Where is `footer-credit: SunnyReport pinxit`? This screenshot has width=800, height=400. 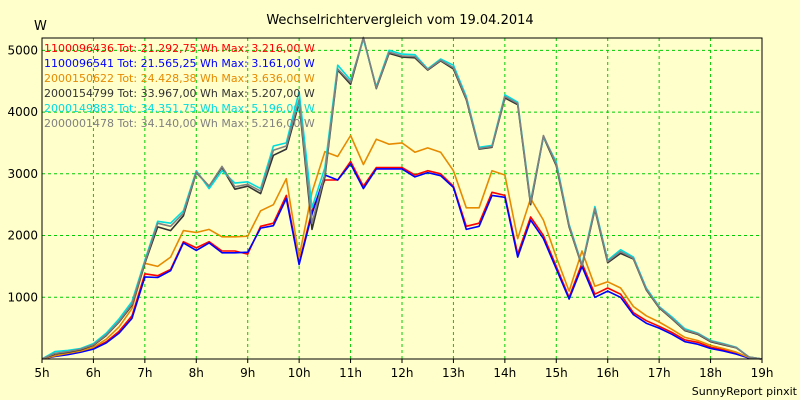
footer-credit: SunnyReport pinxit is located at coordinates (745, 391).